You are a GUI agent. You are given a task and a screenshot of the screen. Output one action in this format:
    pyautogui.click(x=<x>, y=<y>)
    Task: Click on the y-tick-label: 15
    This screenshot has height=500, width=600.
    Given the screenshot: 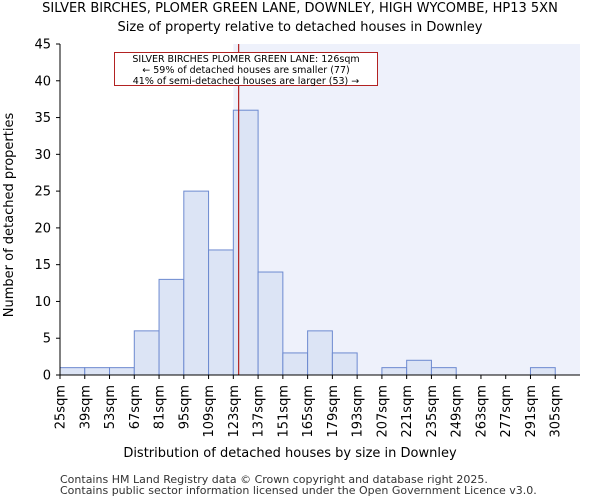 What is the action you would take?
    pyautogui.click(x=42, y=265)
    